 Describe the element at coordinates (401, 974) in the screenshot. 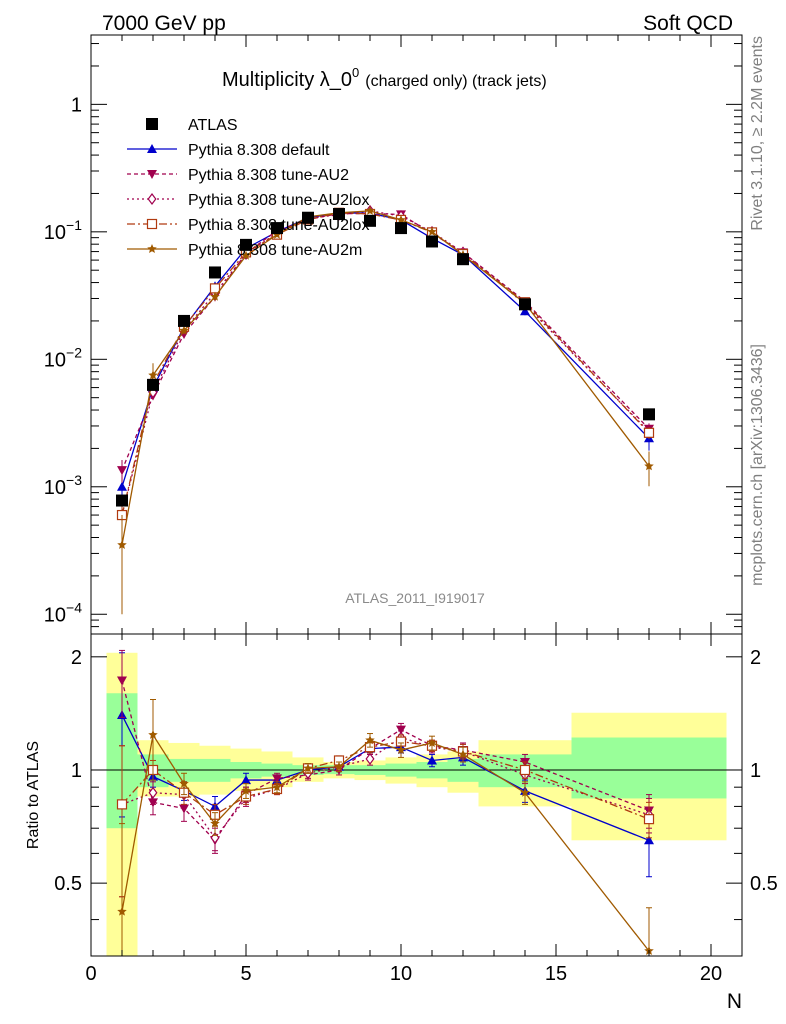

I see `x-tick-label: 10` at that location.